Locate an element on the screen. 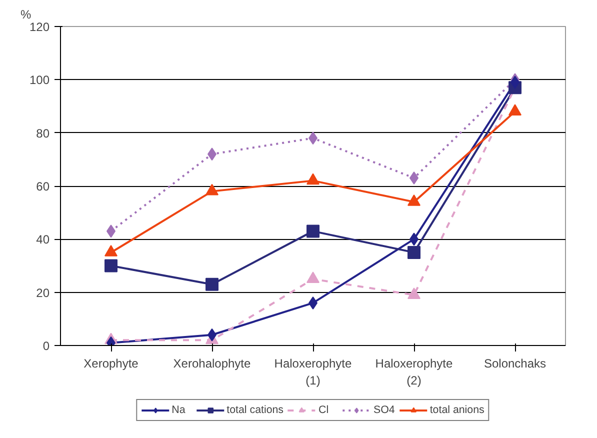  y-tick-label: 20 is located at coordinates (43, 293).